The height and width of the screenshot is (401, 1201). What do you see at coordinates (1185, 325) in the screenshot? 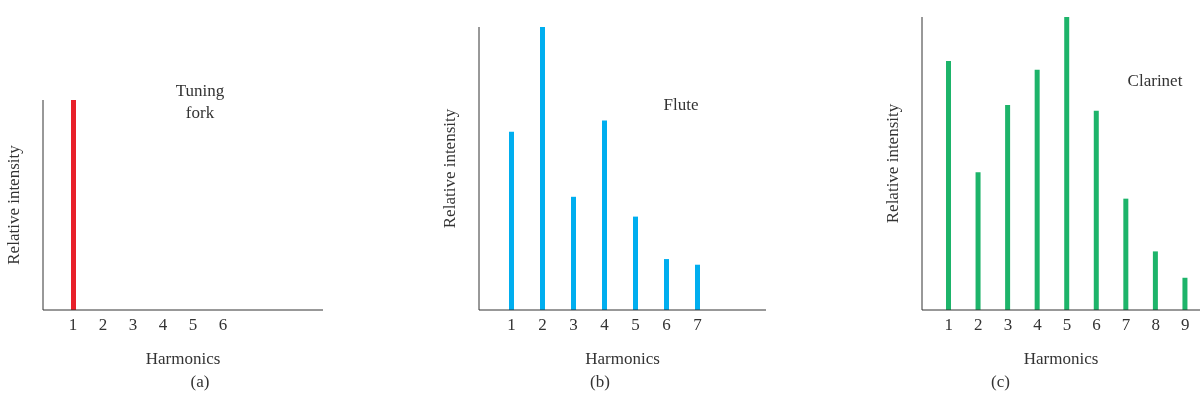
I see `x-tick-label: 9` at bounding box center [1185, 325].